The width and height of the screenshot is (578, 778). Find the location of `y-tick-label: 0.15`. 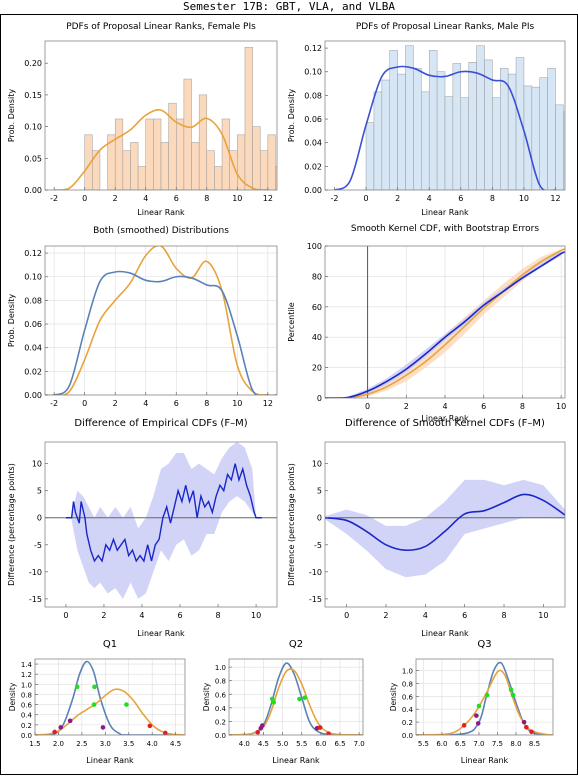

y-tick-label: 0.15 is located at coordinates (33, 95).